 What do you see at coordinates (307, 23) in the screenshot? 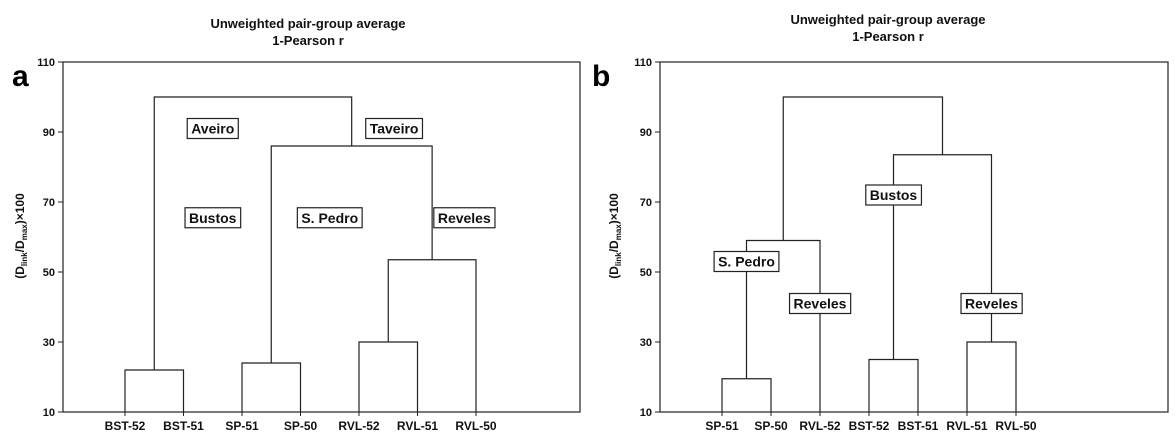
I see `panel-a-title: Unweighted pair-group average` at bounding box center [307, 23].